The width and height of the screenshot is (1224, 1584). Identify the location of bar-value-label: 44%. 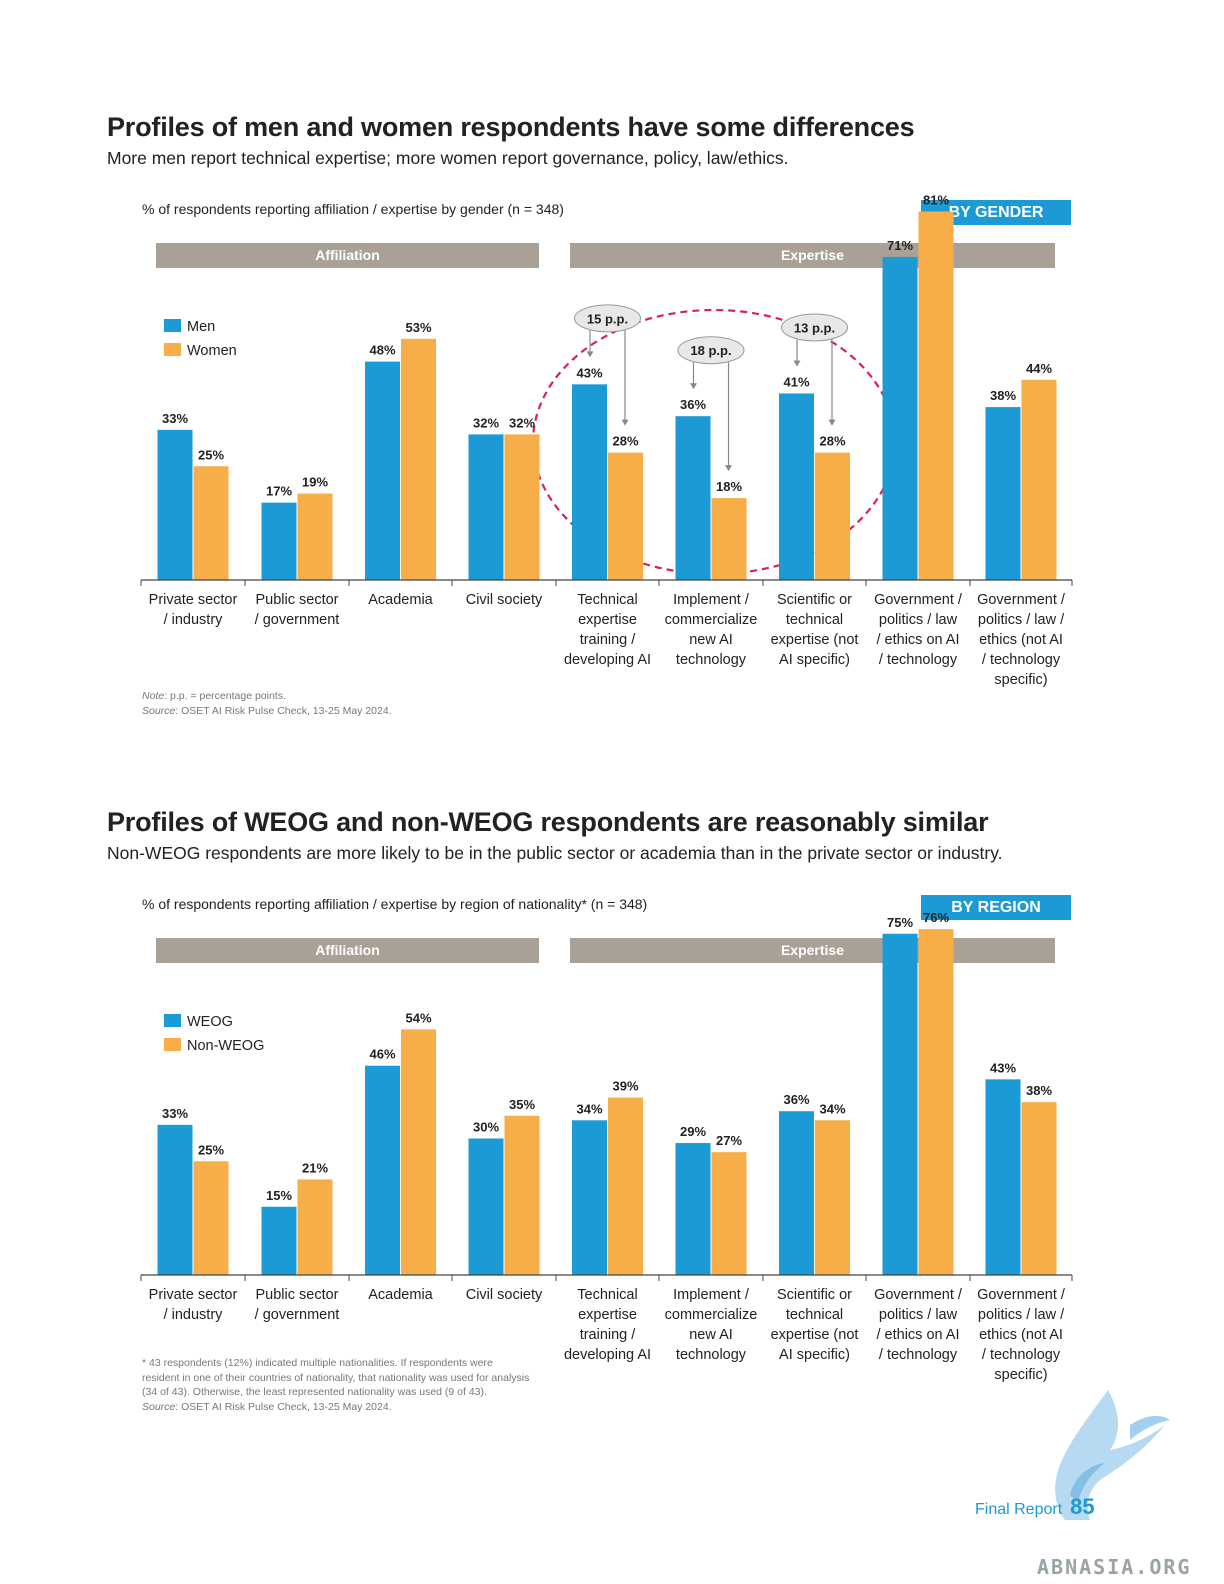
(1039, 368).